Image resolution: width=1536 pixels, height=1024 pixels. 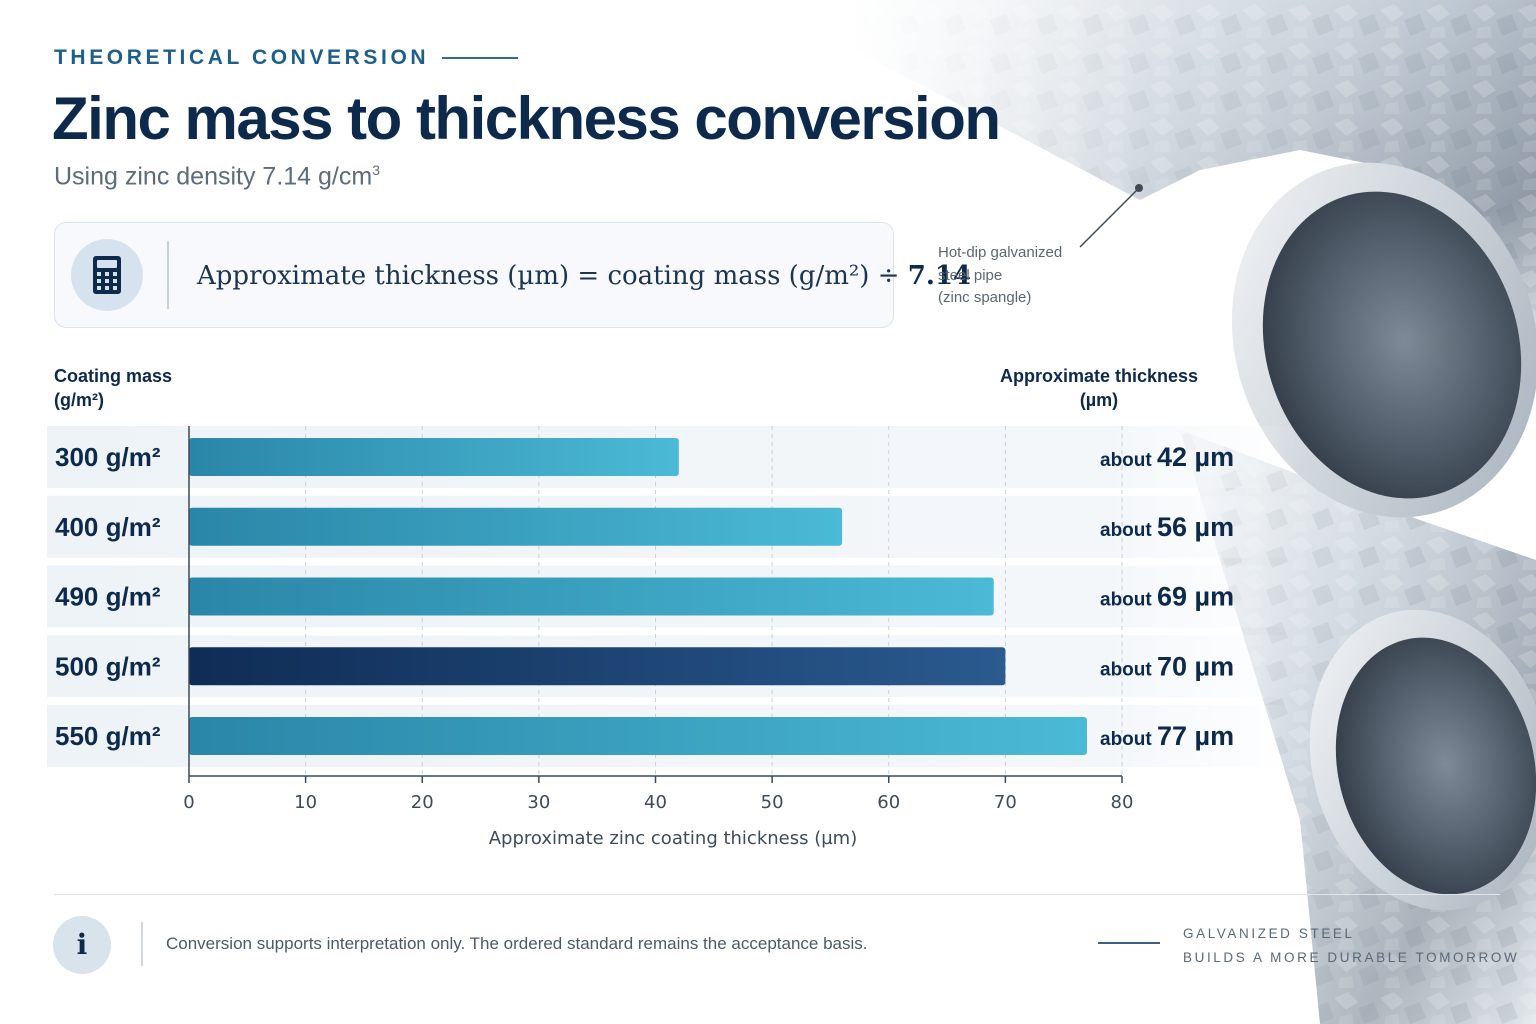 I want to click on page-subtitle: Using zinc density 7.14 g/cm3, so click(x=217, y=176).